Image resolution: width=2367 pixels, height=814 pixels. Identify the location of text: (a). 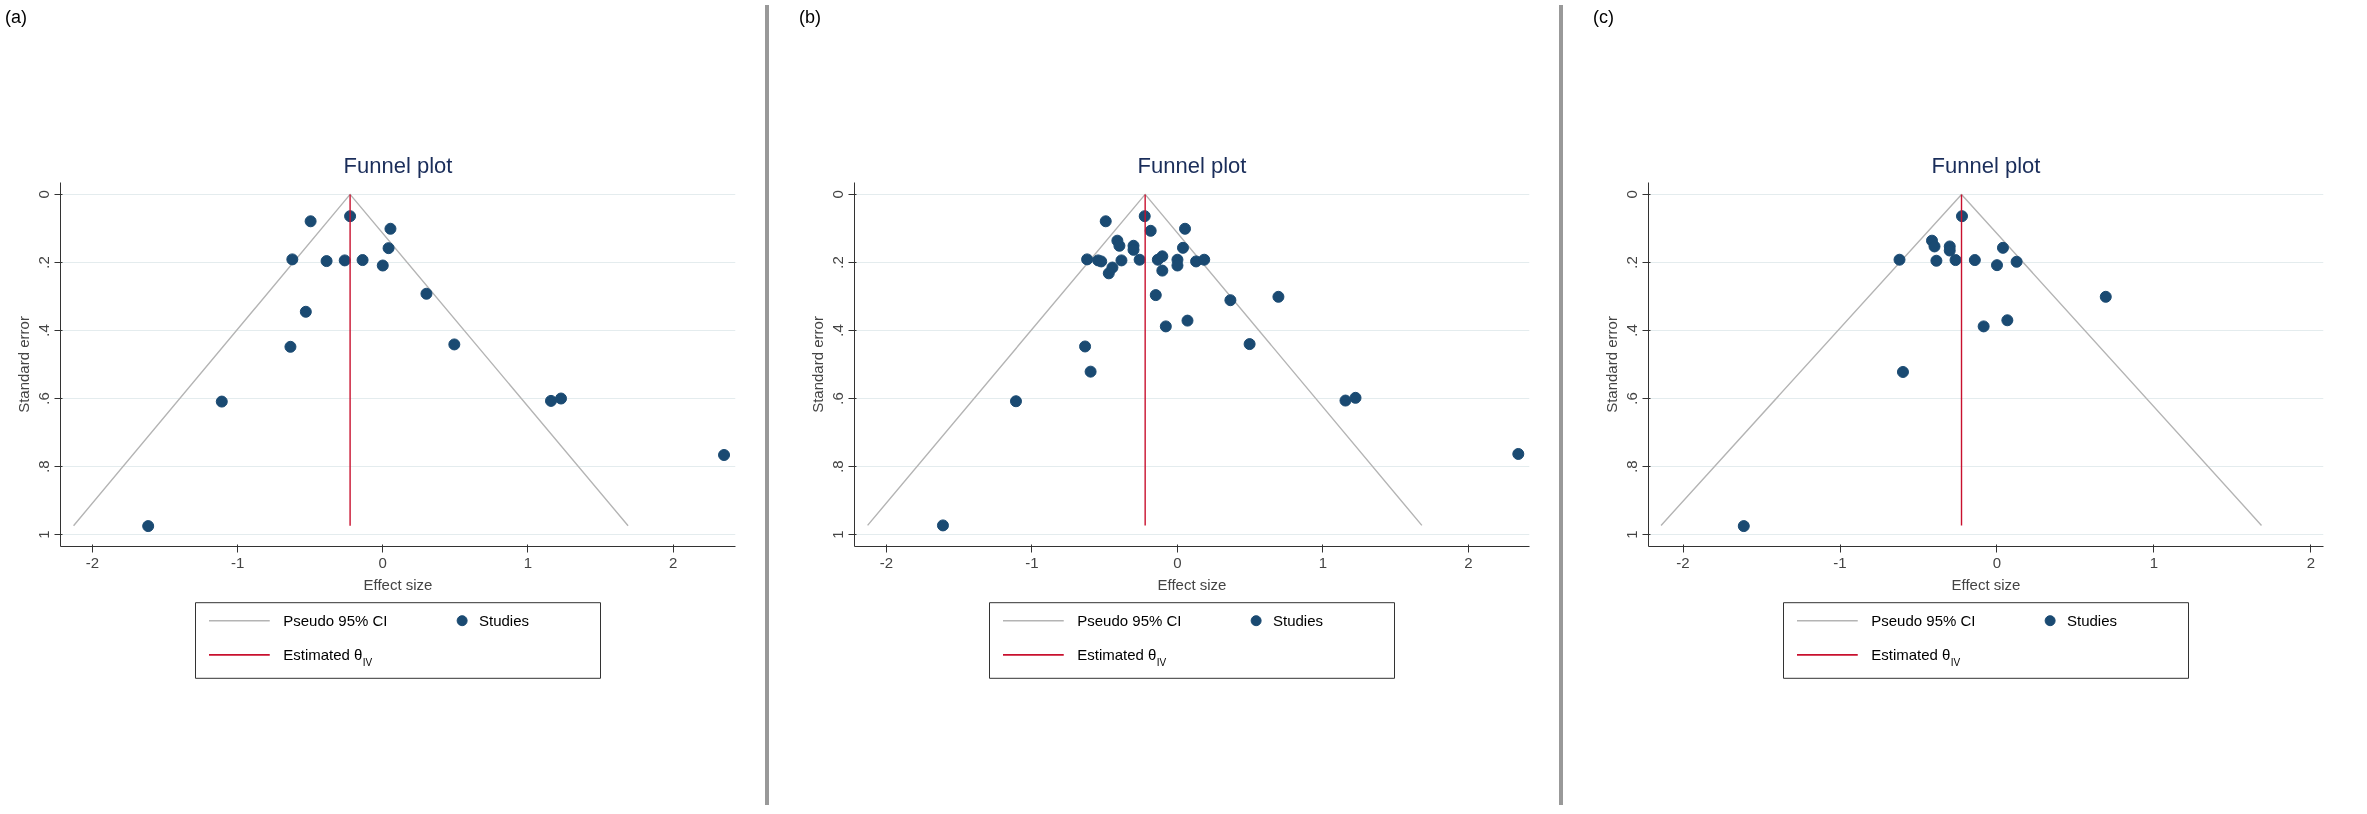
(16, 17).